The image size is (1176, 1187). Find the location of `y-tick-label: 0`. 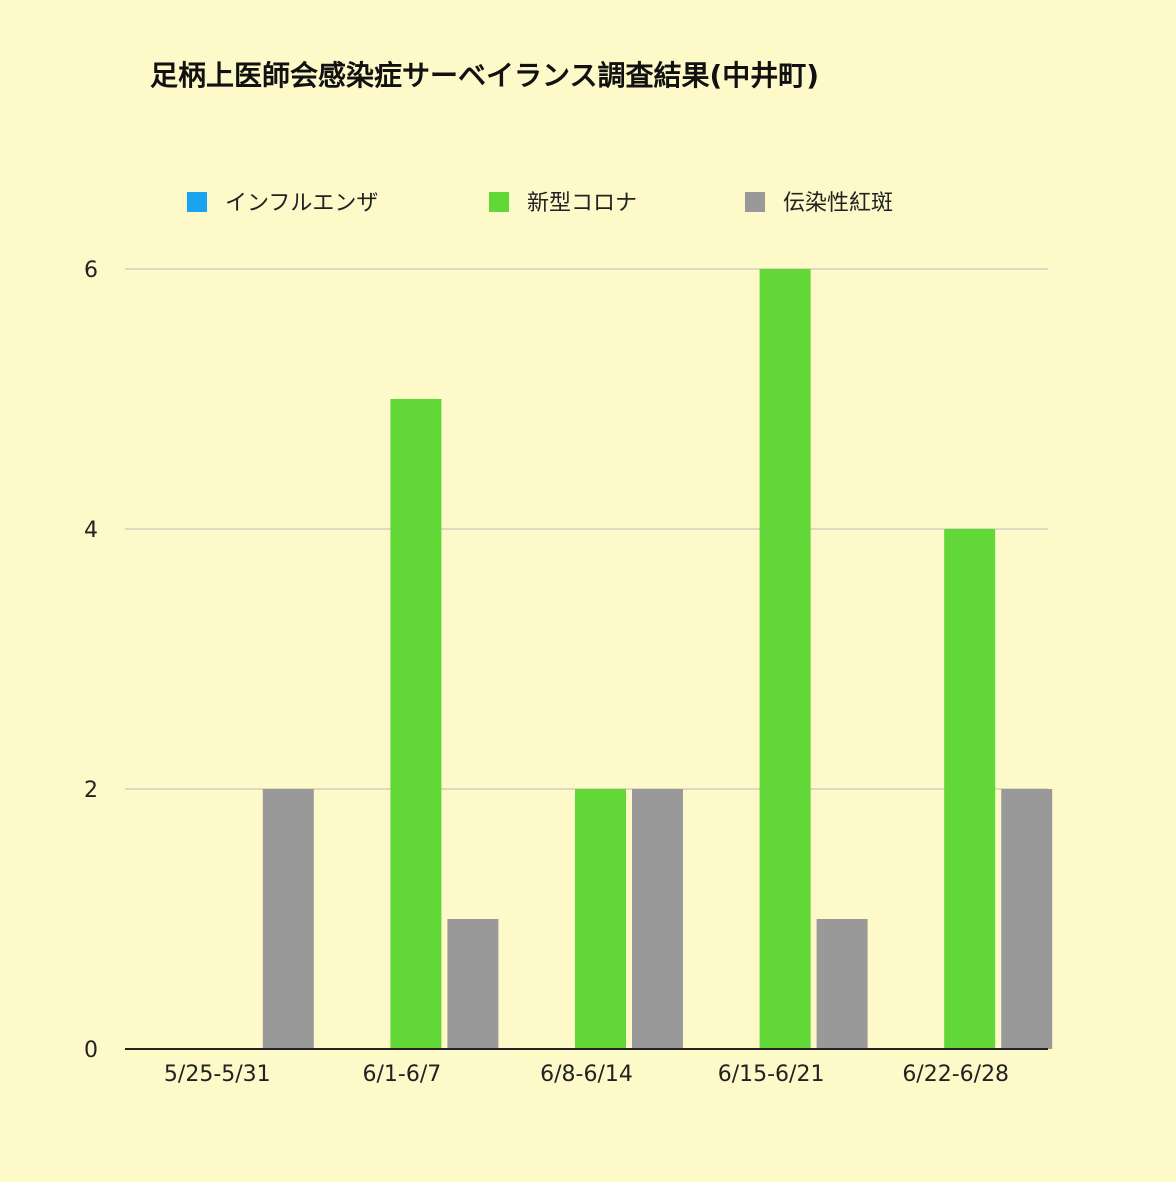

y-tick-label: 0 is located at coordinates (91, 1050).